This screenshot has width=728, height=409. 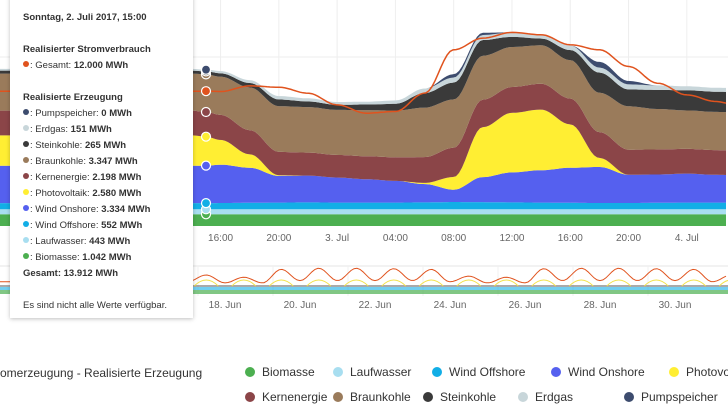 What do you see at coordinates (280, 372) in the screenshot?
I see `legend-item-biomasse: Biomasse` at bounding box center [280, 372].